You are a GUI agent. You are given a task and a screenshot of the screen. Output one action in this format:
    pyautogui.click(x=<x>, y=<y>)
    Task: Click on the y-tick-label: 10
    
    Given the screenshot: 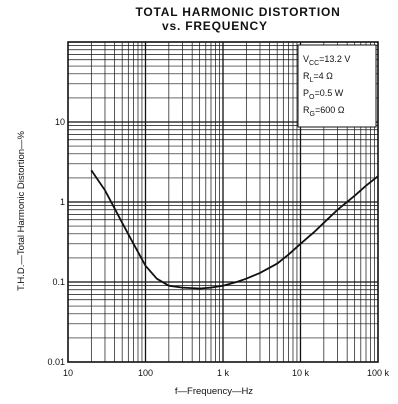 What is the action you would take?
    pyautogui.click(x=60, y=122)
    